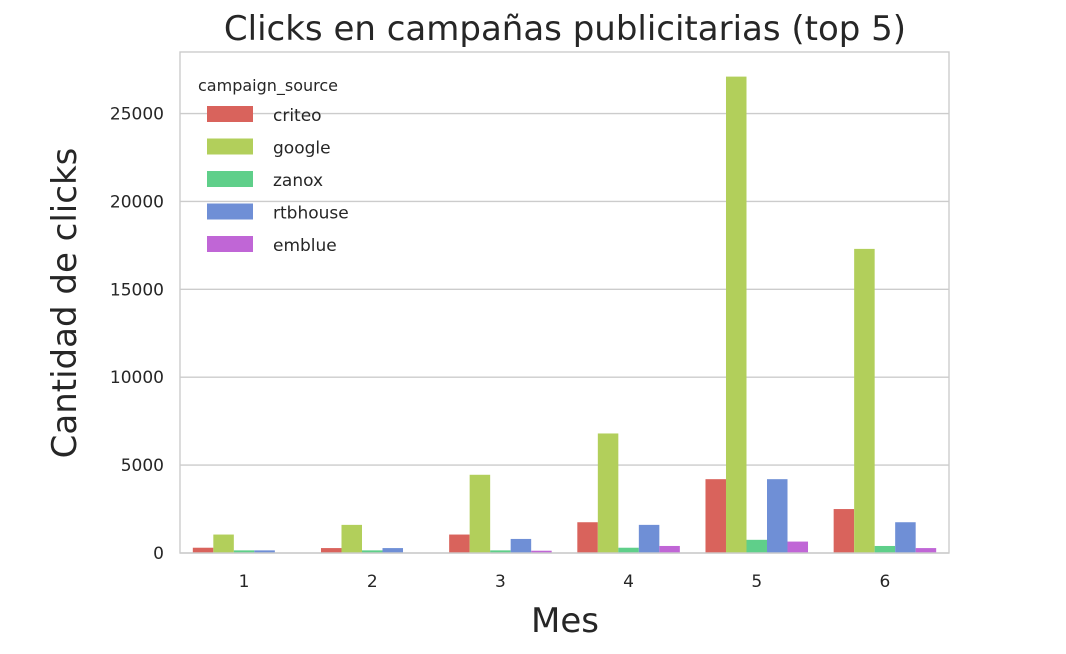 The image size is (1066, 654). I want to click on x-tick-label: 2, so click(372, 582).